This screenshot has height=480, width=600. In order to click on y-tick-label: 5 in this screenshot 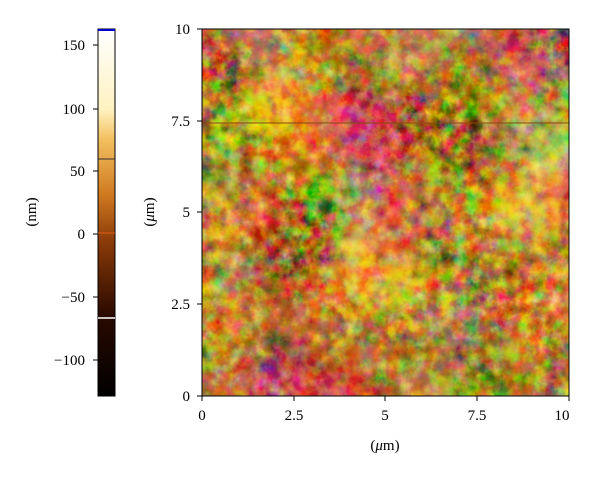, I will do `click(187, 213)`.